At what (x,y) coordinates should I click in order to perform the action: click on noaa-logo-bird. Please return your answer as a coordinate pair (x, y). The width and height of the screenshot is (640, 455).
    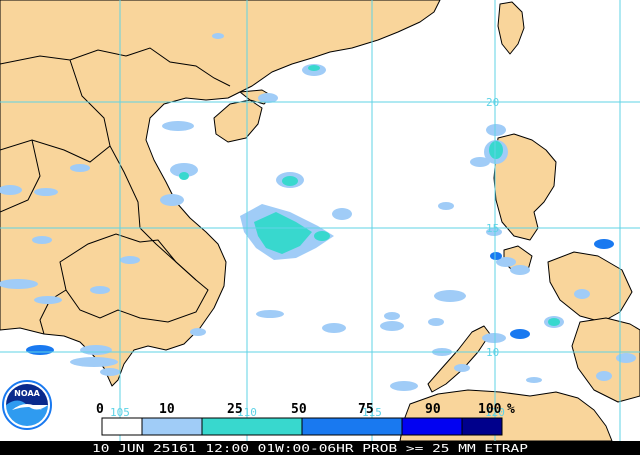
    Looking at the image, I should click on (27, 413).